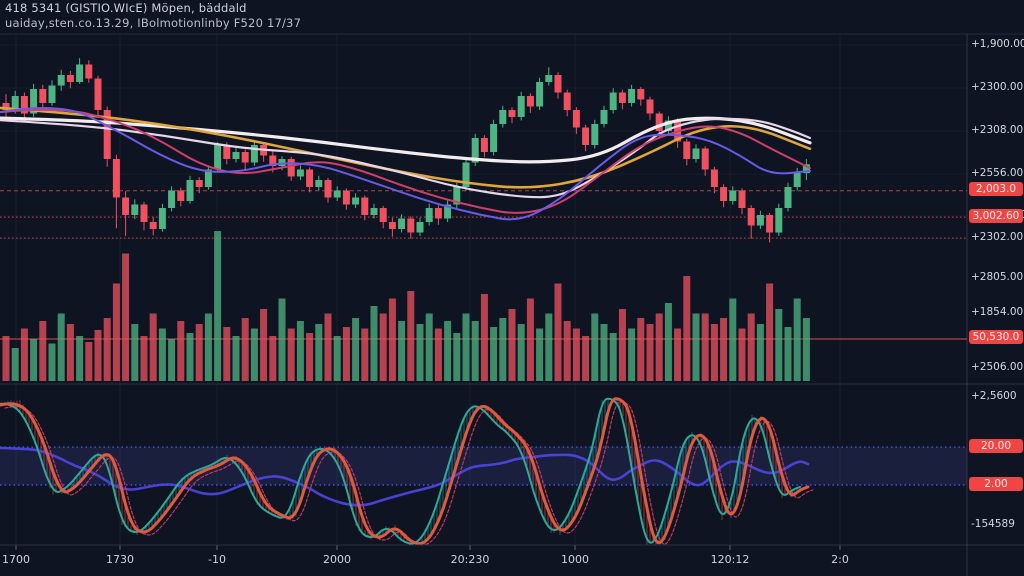  I want to click on price-axis-label: +2556.00, so click(997, 173).